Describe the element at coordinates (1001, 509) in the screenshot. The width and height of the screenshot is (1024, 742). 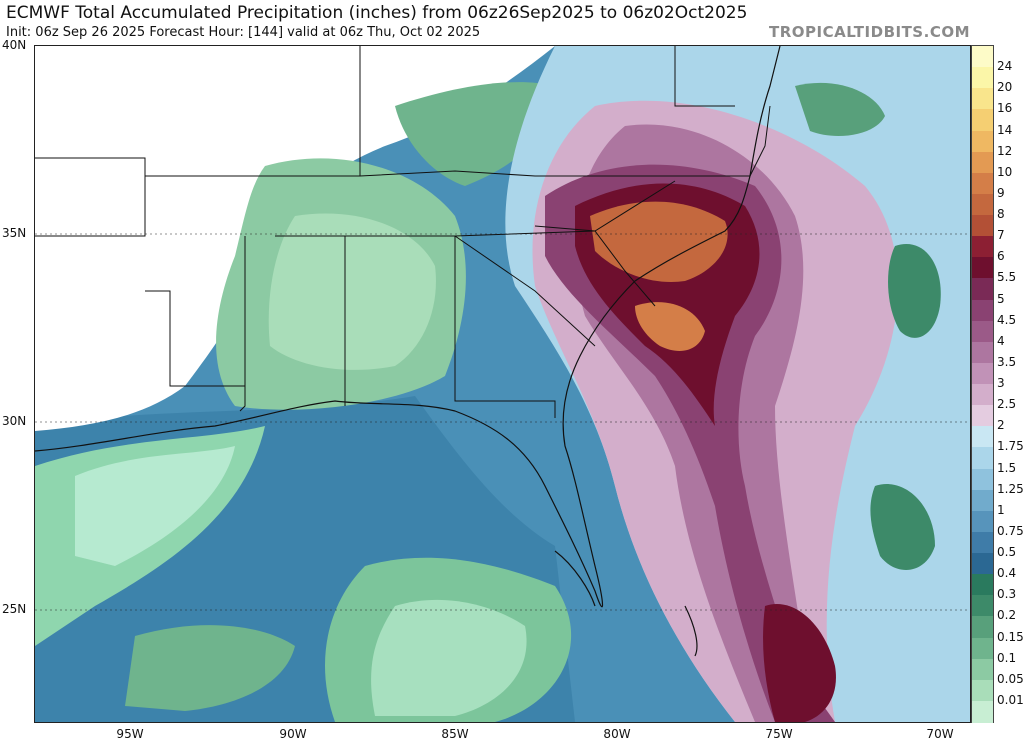
I see `colorbar-label: 1` at that location.